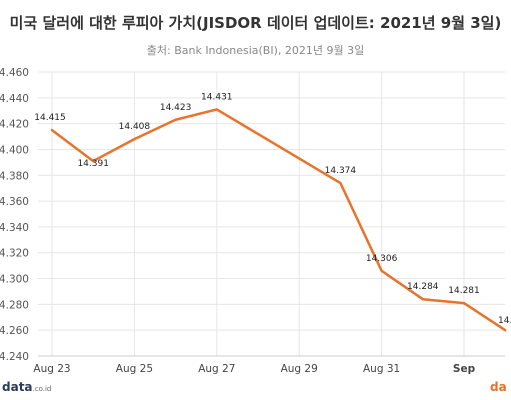  What do you see at coordinates (14, 73) in the screenshot?
I see `y-tick-label: 14.460` at bounding box center [14, 73].